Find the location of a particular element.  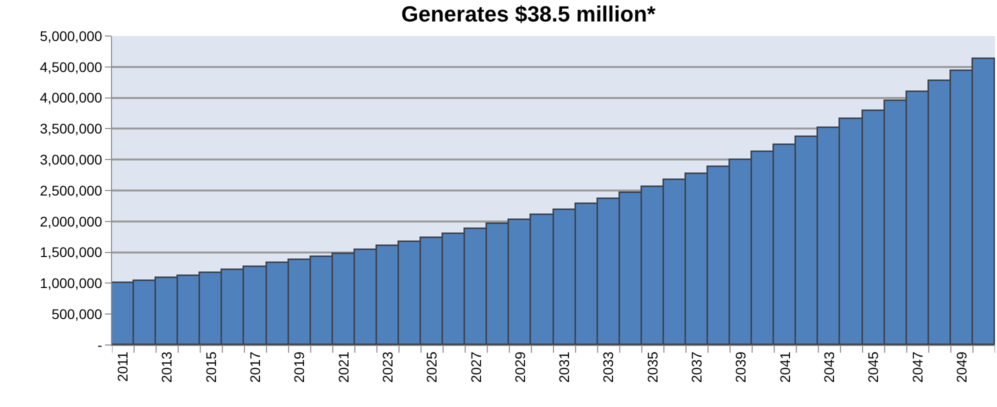

x-tick-label: 2045 is located at coordinates (873, 367).